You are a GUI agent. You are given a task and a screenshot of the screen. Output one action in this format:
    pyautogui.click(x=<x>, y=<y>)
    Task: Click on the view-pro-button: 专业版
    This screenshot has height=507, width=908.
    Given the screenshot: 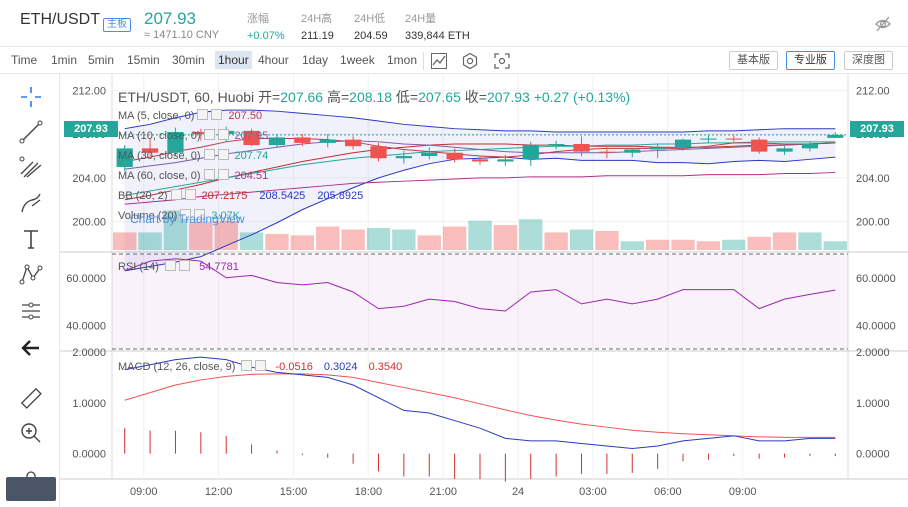 What is the action you would take?
    pyautogui.click(x=810, y=60)
    